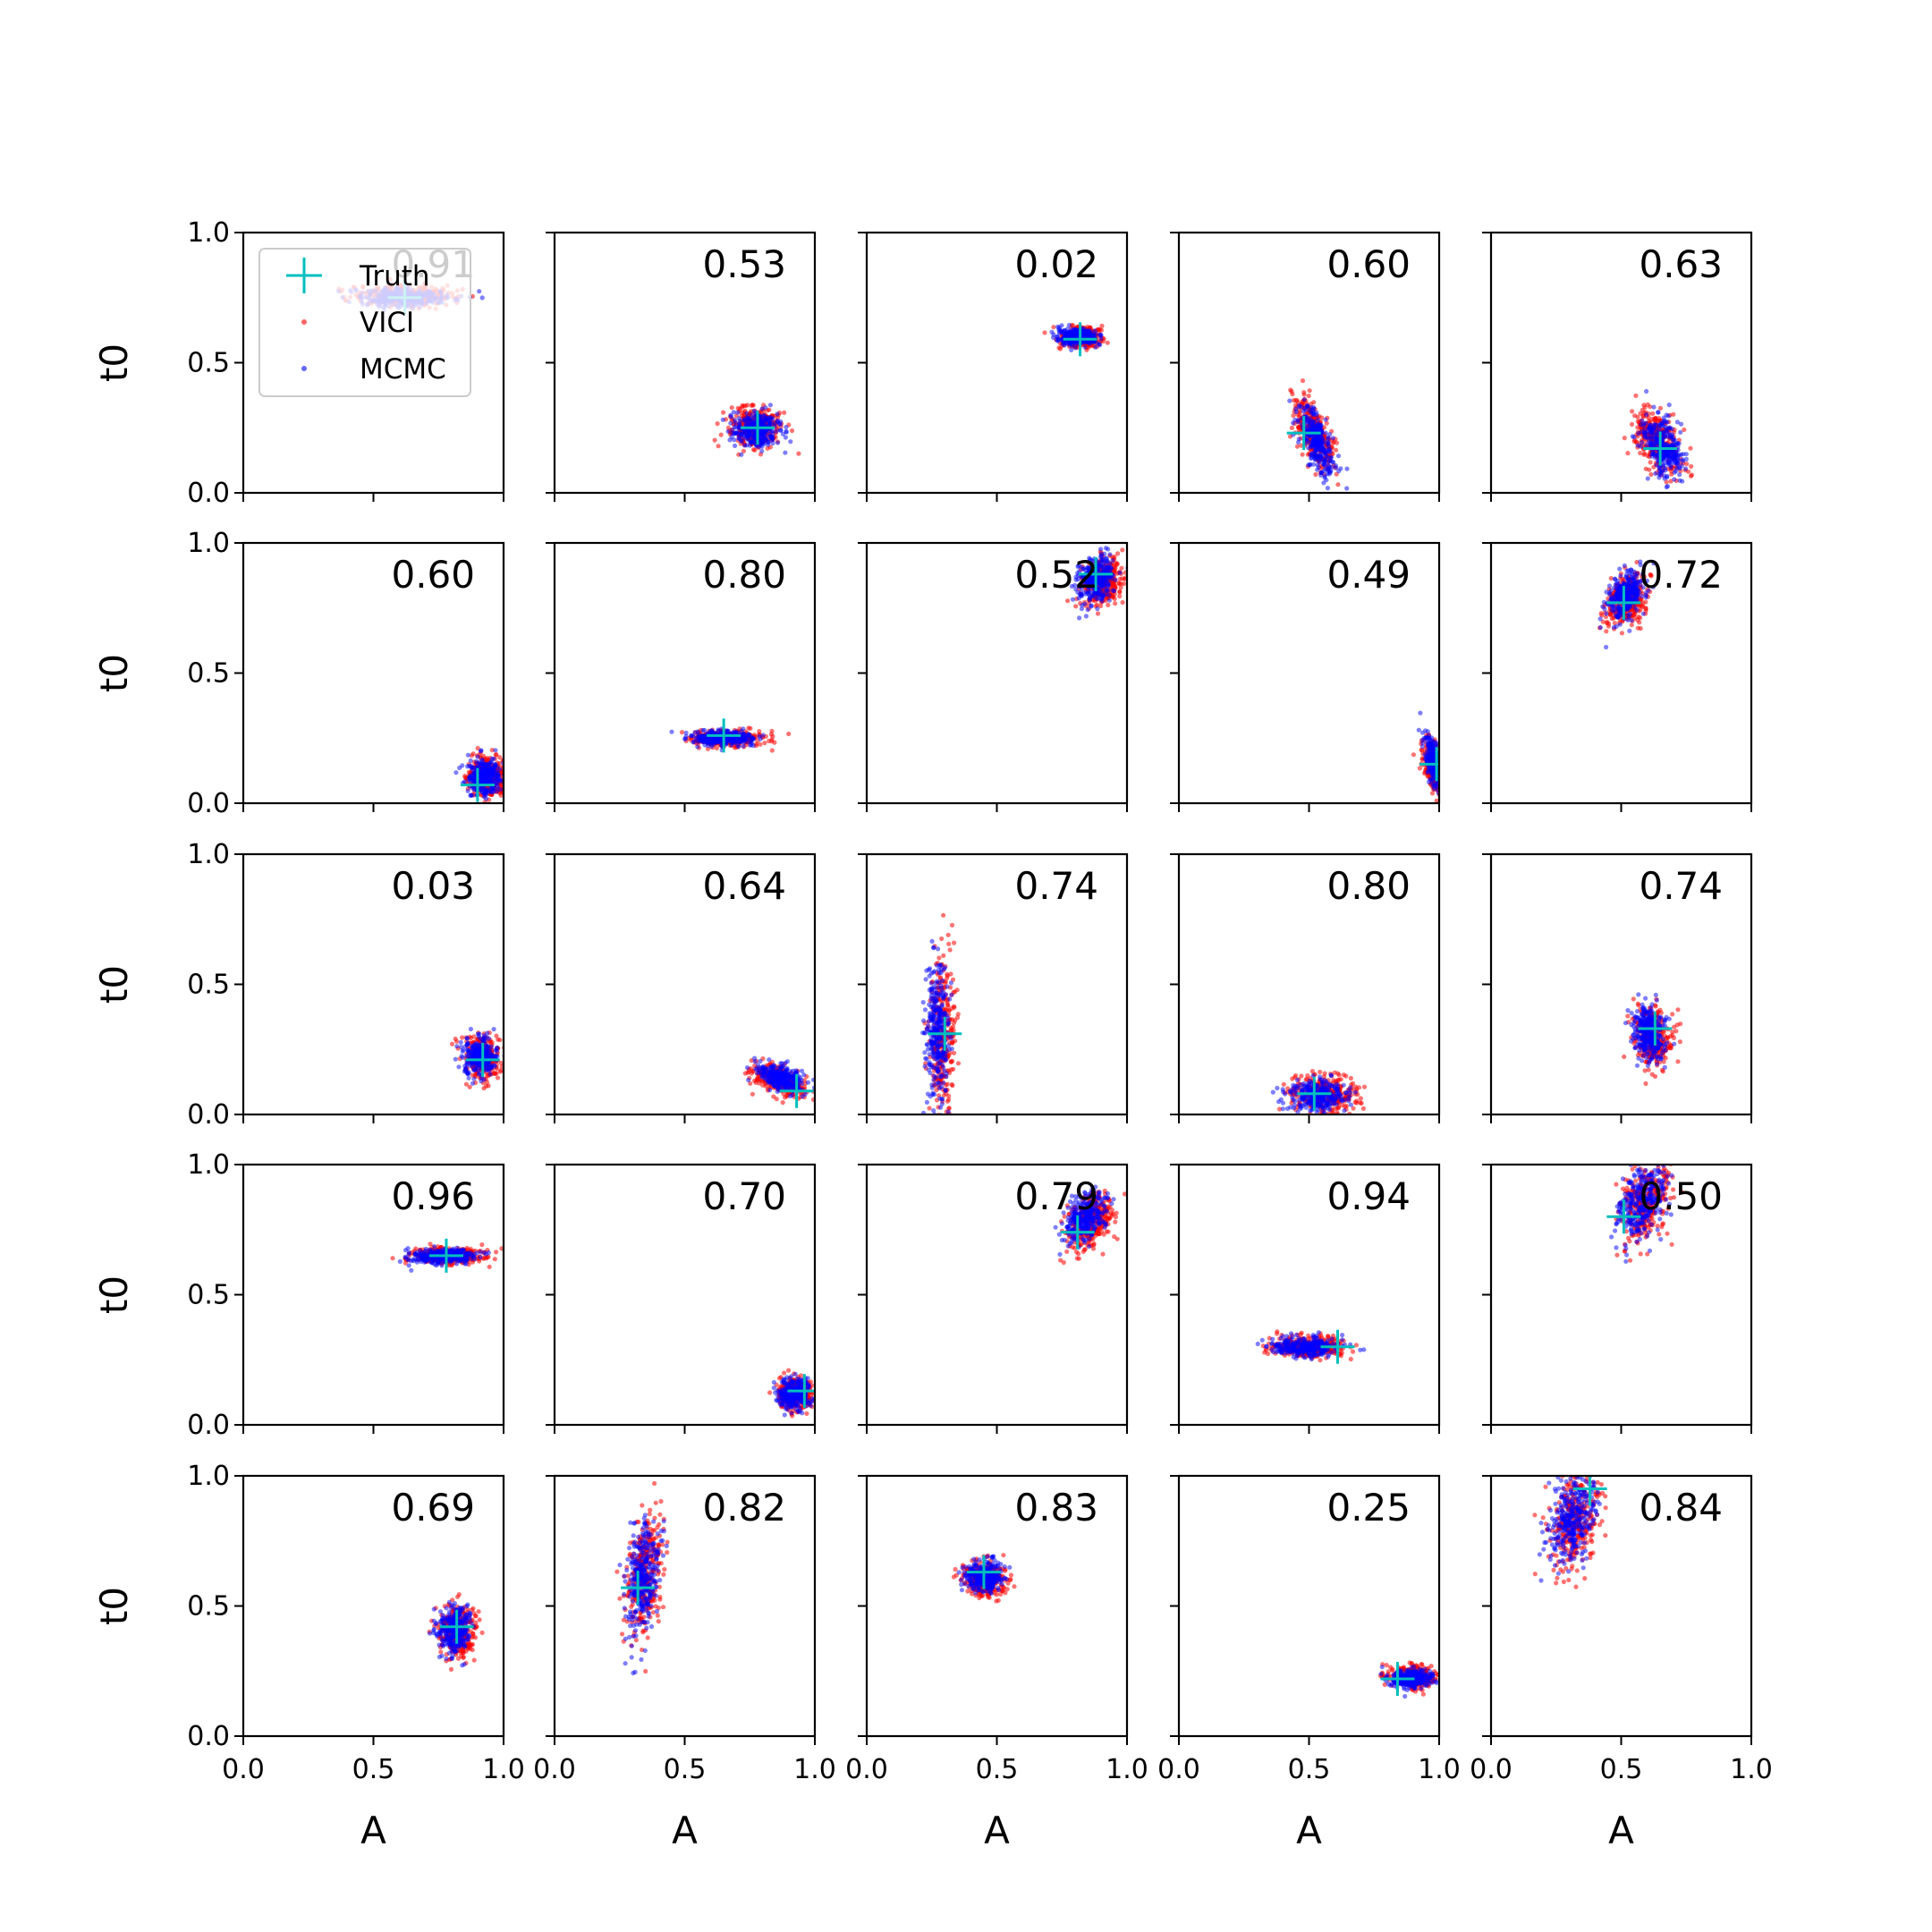 This screenshot has height=1932, width=1932. What do you see at coordinates (756, 429) in the screenshot?
I see `panel-1-points` at bounding box center [756, 429].